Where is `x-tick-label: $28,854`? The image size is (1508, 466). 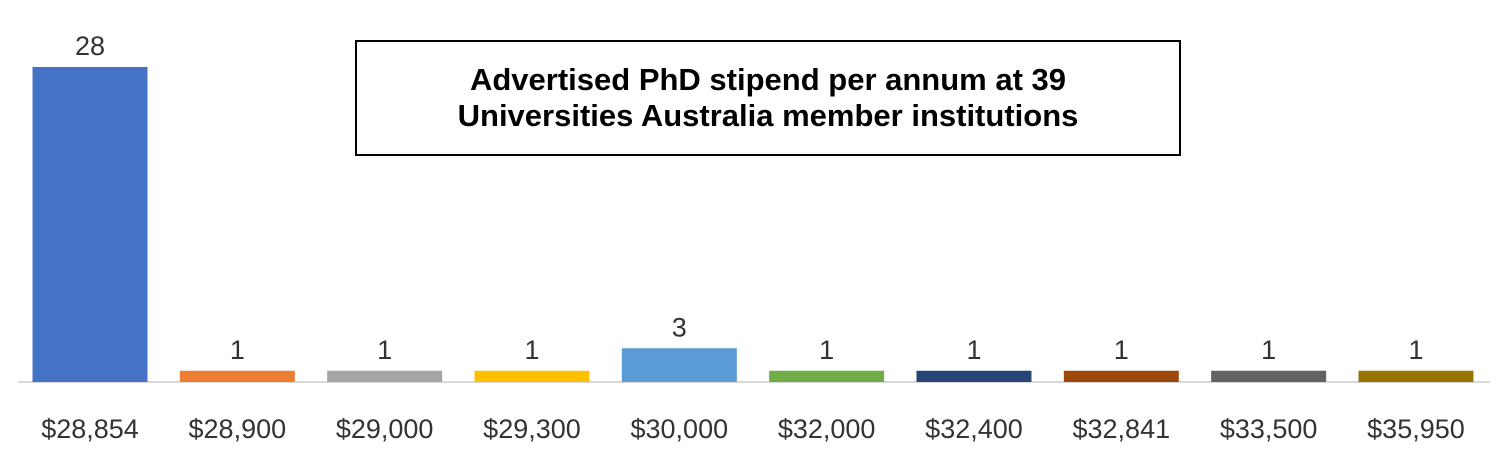 x-tick-label: $28,854 is located at coordinates (90, 429).